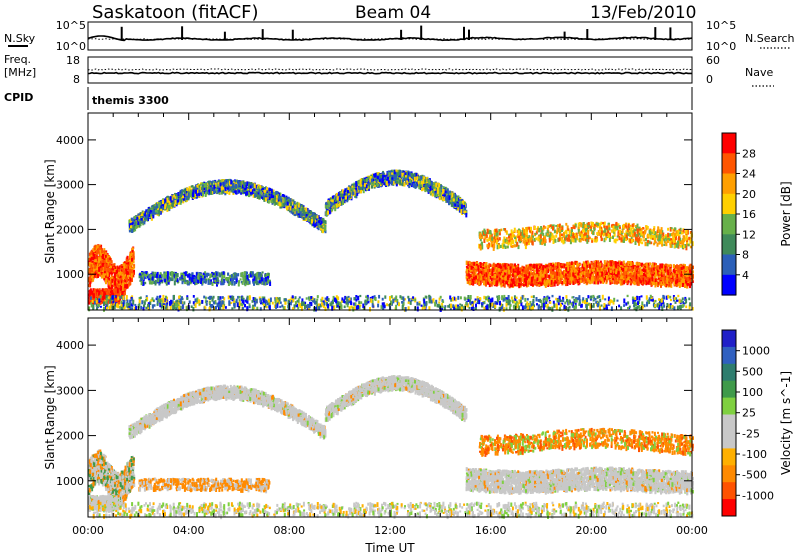  Describe the element at coordinates (389, 69) in the screenshot. I see `freq-panel: Freq. [MHz] 18 8 60 0 Nave` at that location.